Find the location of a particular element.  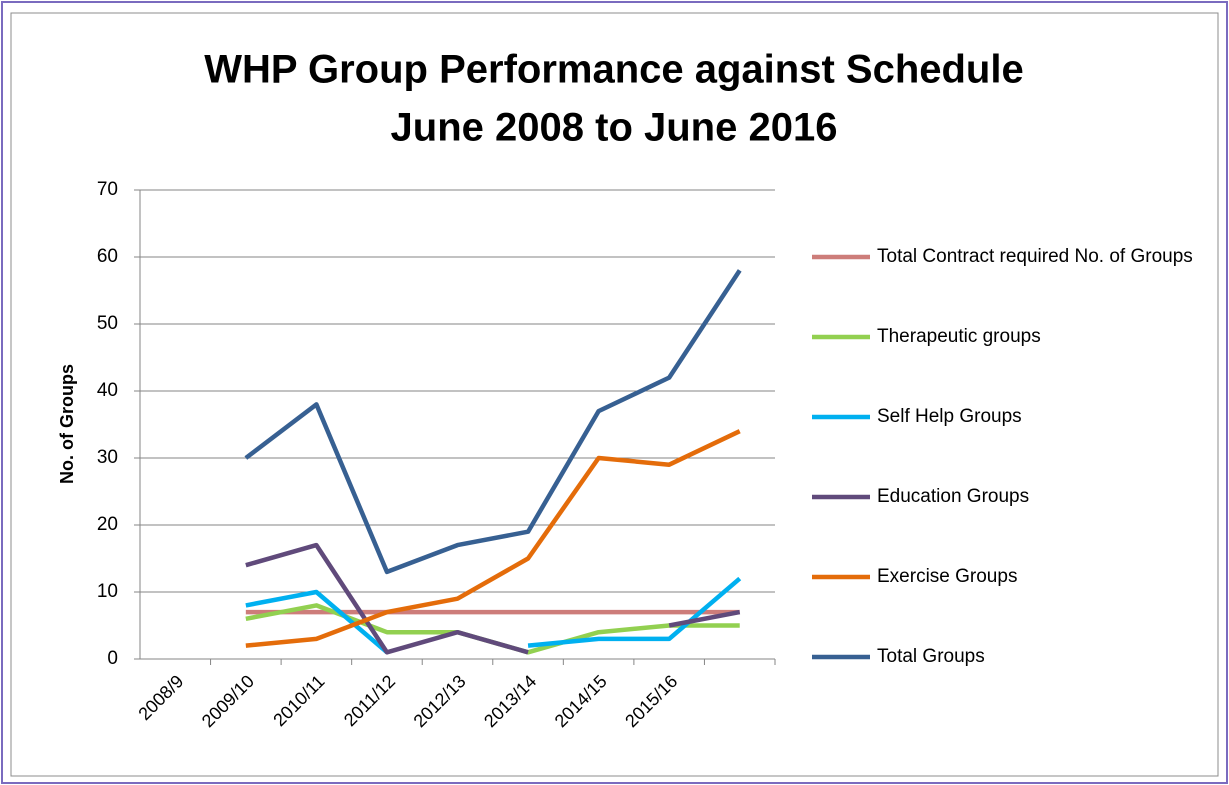

y-tick-label: 50 is located at coordinates (107, 323).